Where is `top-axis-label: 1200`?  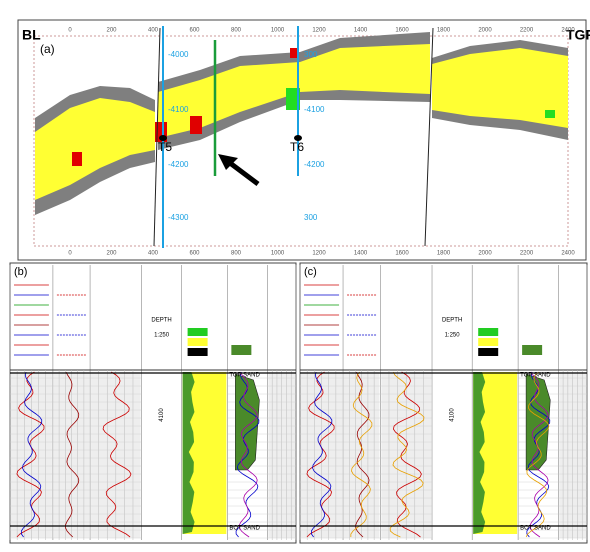
top-axis-label: 1200 is located at coordinates (319, 31).